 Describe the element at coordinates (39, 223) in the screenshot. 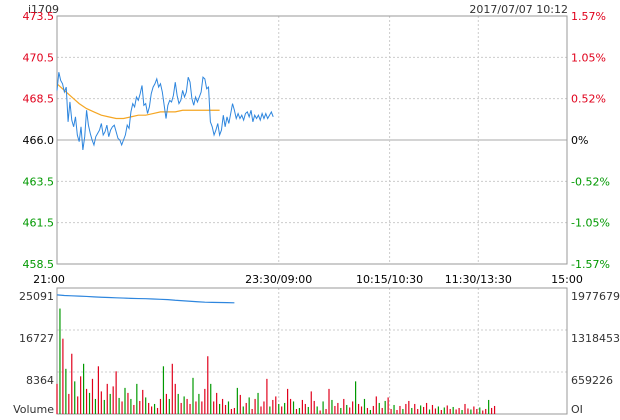

I see `price-tick-left: 461.5` at that location.